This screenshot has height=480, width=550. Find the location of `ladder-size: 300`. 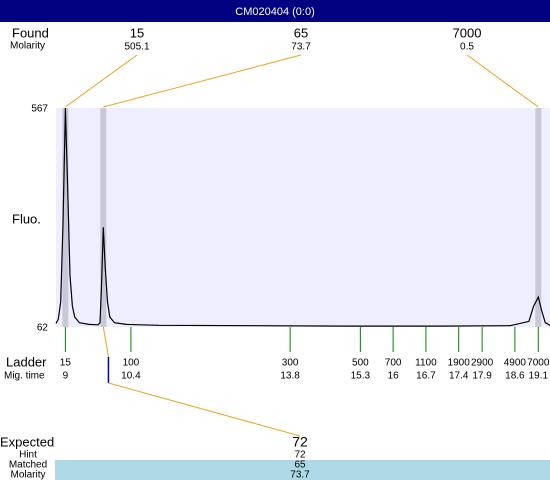

ladder-size: 300 is located at coordinates (290, 363).